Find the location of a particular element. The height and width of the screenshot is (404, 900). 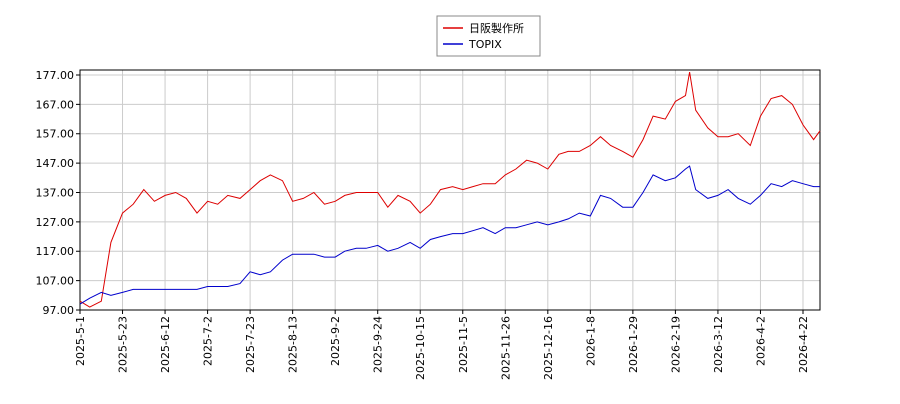

x-tick-label: 2026-3-12 is located at coordinates (718, 344).